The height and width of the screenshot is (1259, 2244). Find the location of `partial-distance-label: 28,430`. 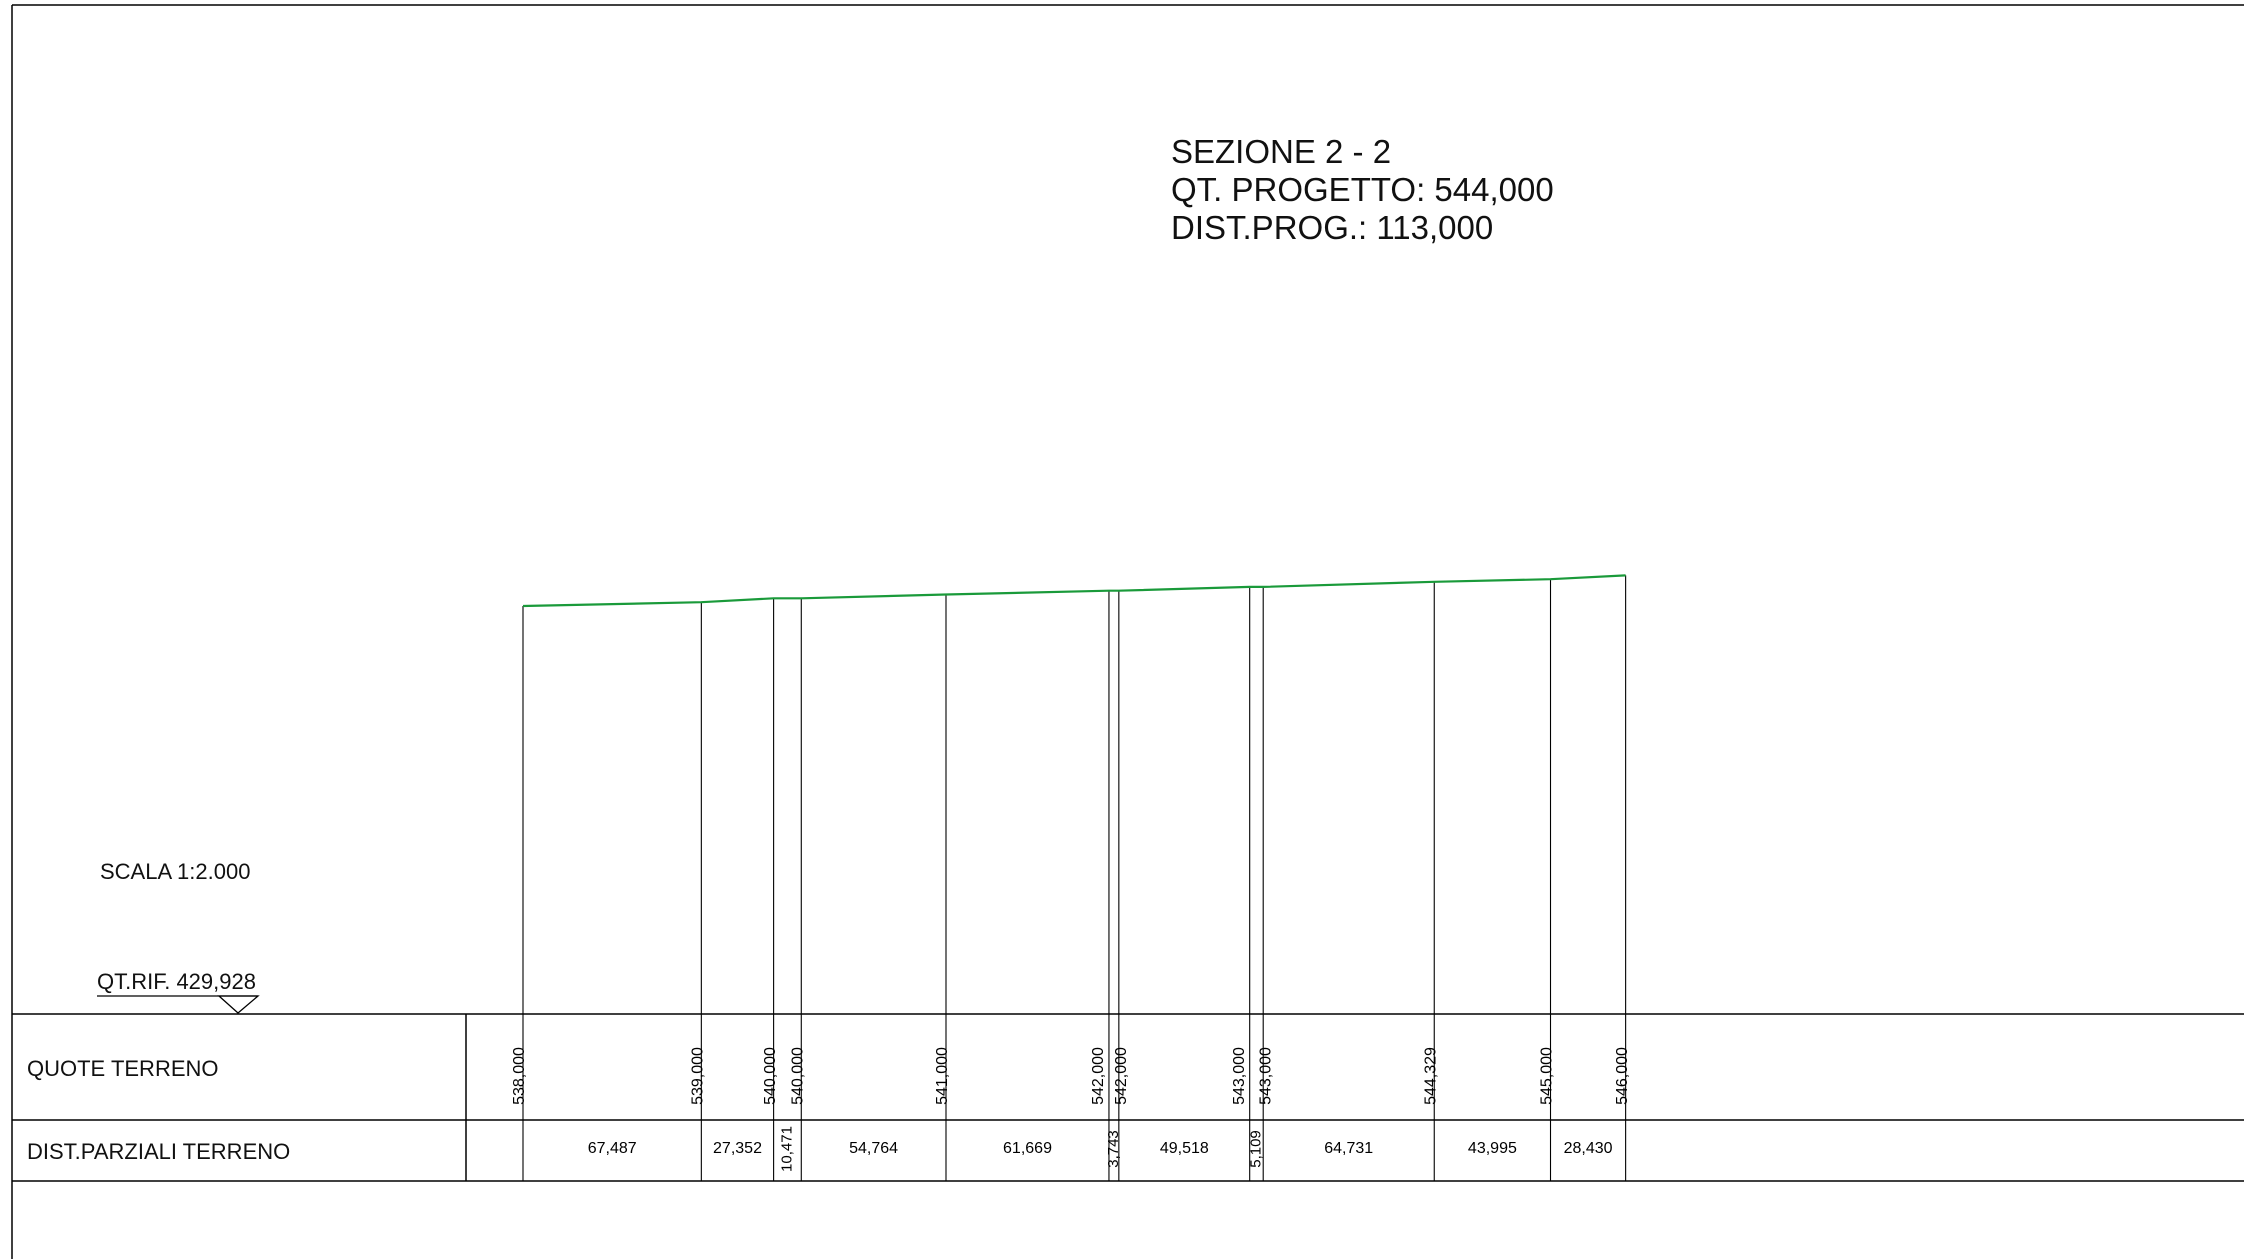

partial-distance-label: 28,430 is located at coordinates (1588, 1148).